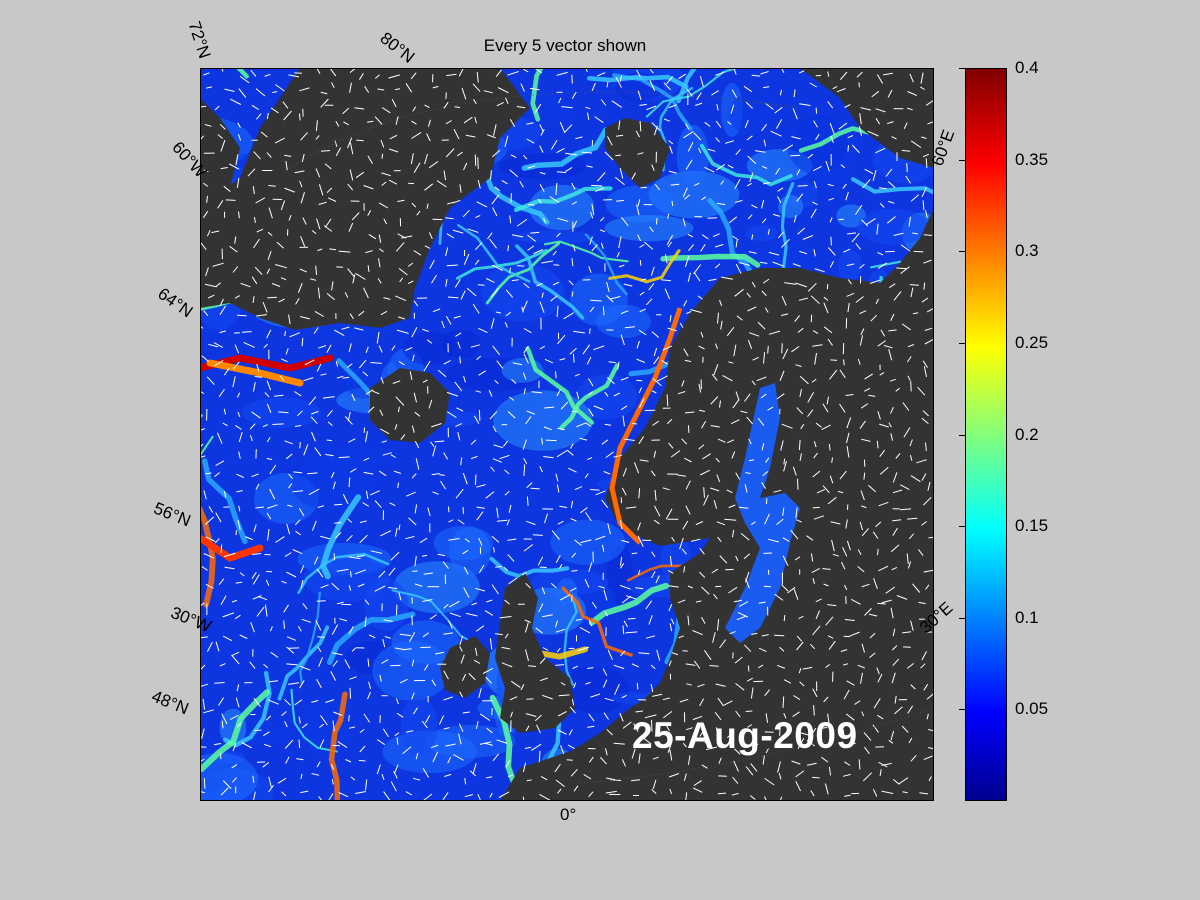 Image resolution: width=1200 pixels, height=900 pixels. What do you see at coordinates (235, 731) in the screenshot?
I see `current-streak` at bounding box center [235, 731].